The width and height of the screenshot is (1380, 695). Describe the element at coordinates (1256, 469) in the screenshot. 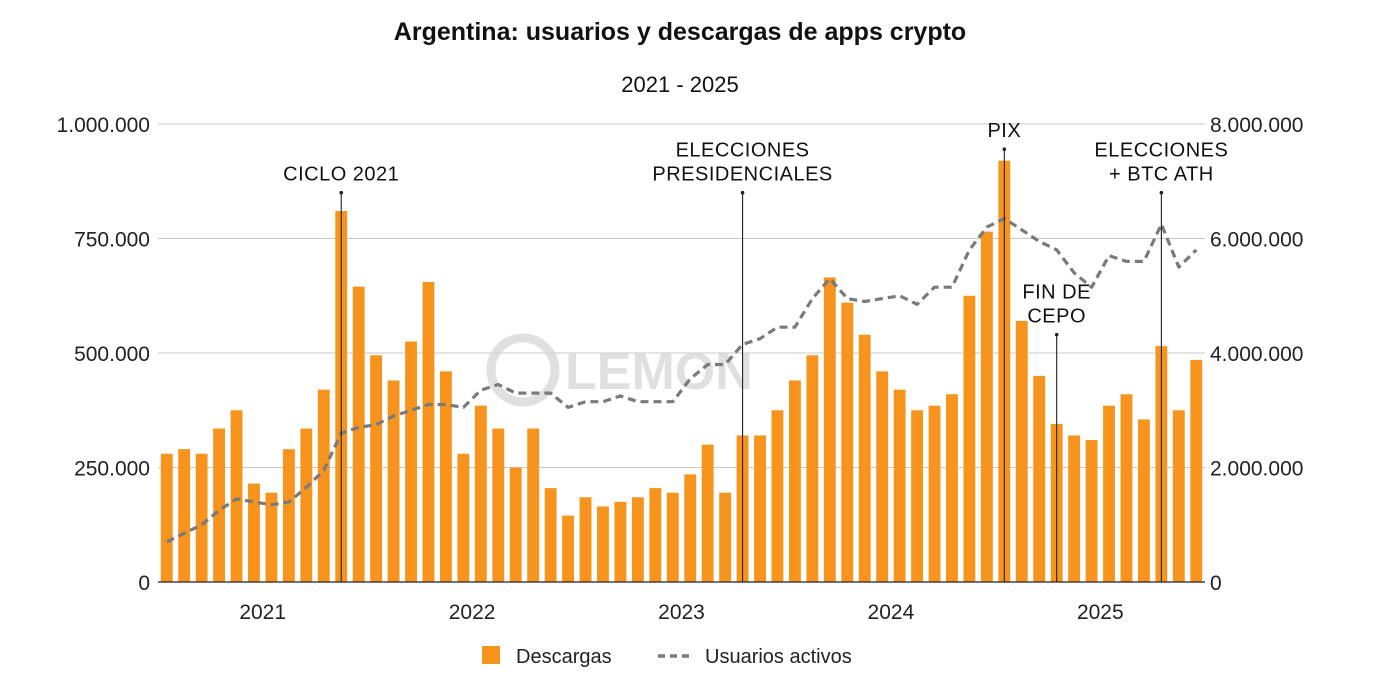

I see `right-tick-label: 2.000.000` at that location.